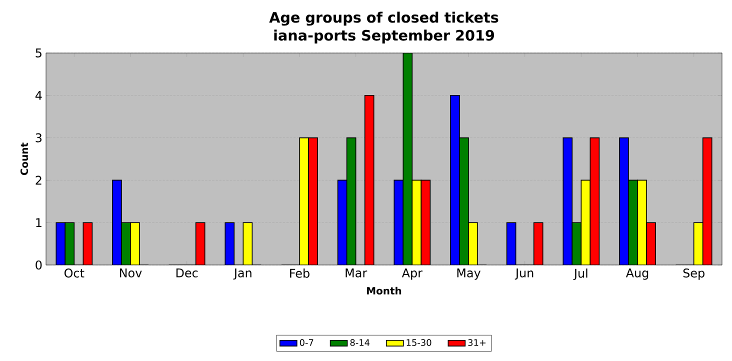  Describe the element at coordinates (384, 290) in the screenshot. I see `x-axis-title: Month` at that location.